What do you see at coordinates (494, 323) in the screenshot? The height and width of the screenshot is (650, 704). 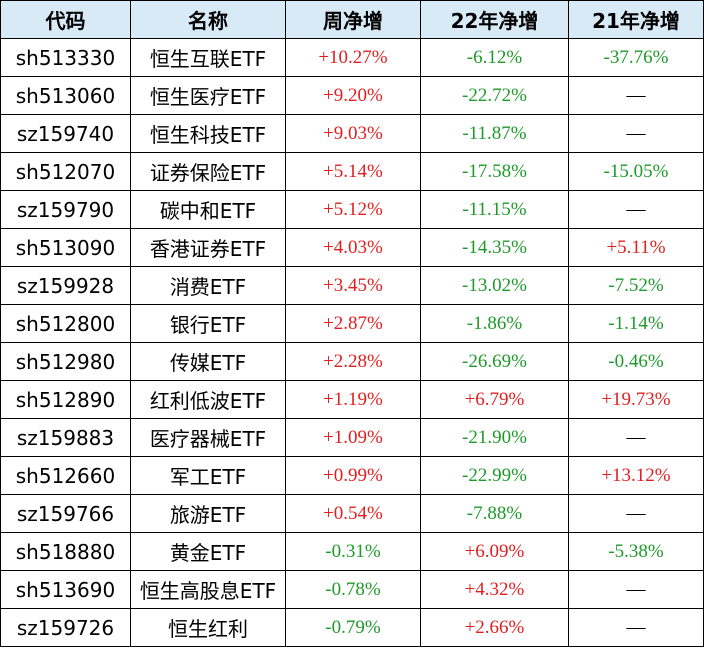 I see `change-cell: -1.86%` at bounding box center [494, 323].